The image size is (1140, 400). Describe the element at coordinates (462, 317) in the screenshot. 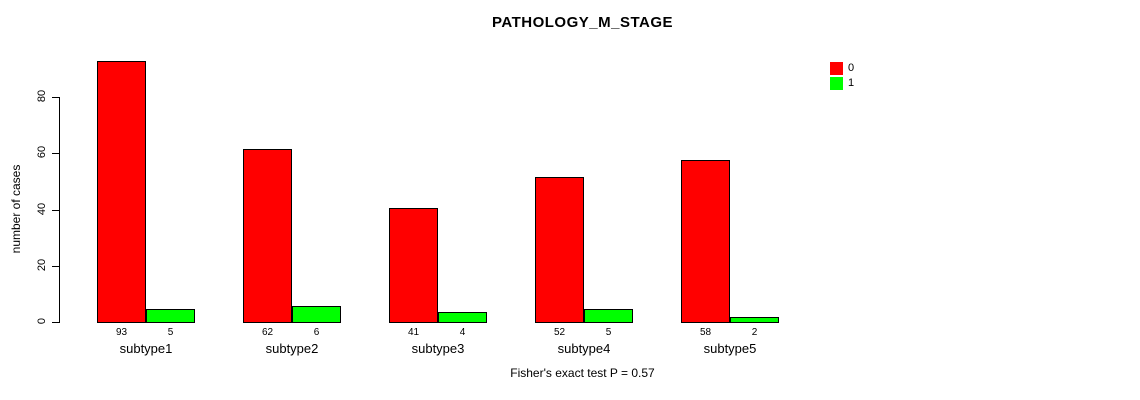

I see `bar-1-subtype3` at that location.